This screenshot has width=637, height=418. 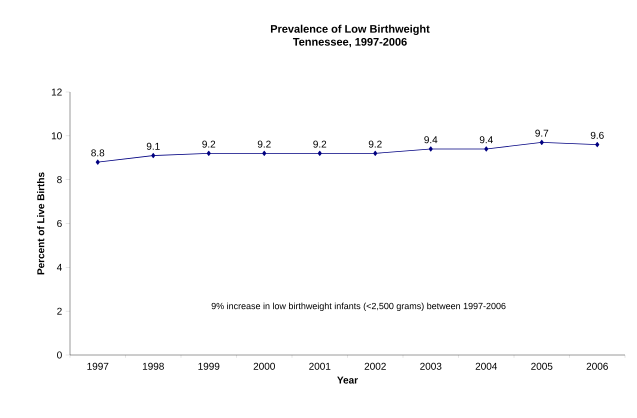 I want to click on x-tick-label: 2005, so click(x=541, y=366).